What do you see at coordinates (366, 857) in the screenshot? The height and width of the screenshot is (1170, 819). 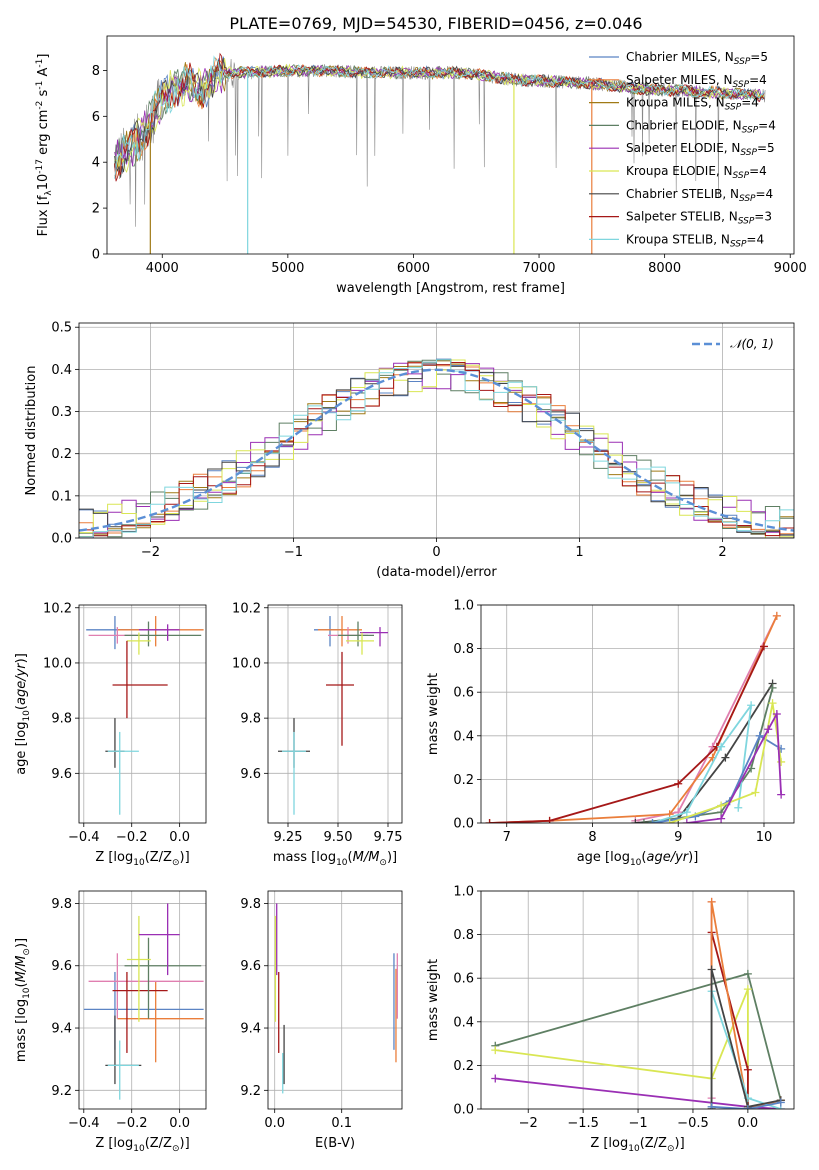 I see `label-math: M/M` at bounding box center [366, 857].